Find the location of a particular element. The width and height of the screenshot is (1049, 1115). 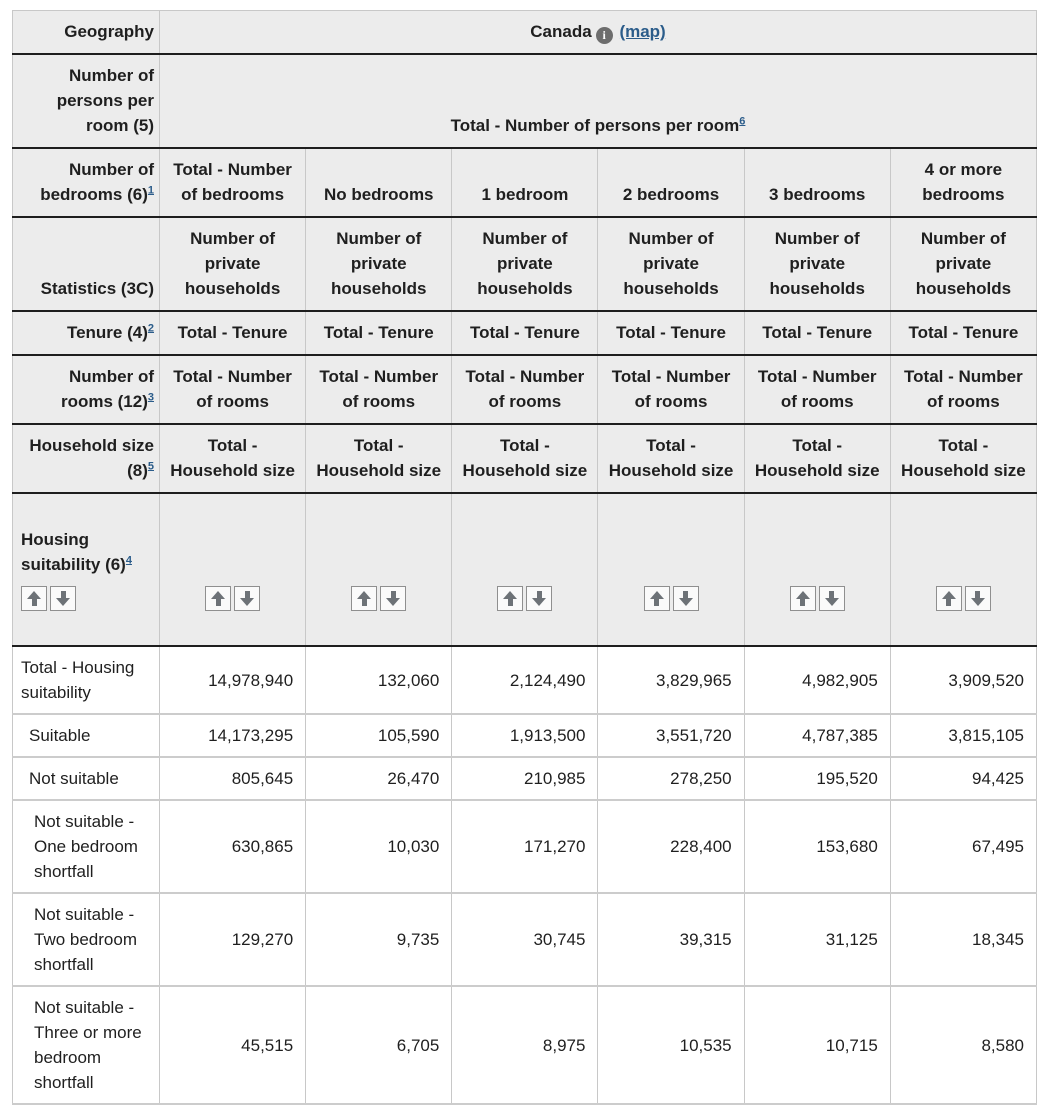

info-icon: i is located at coordinates (604, 35).